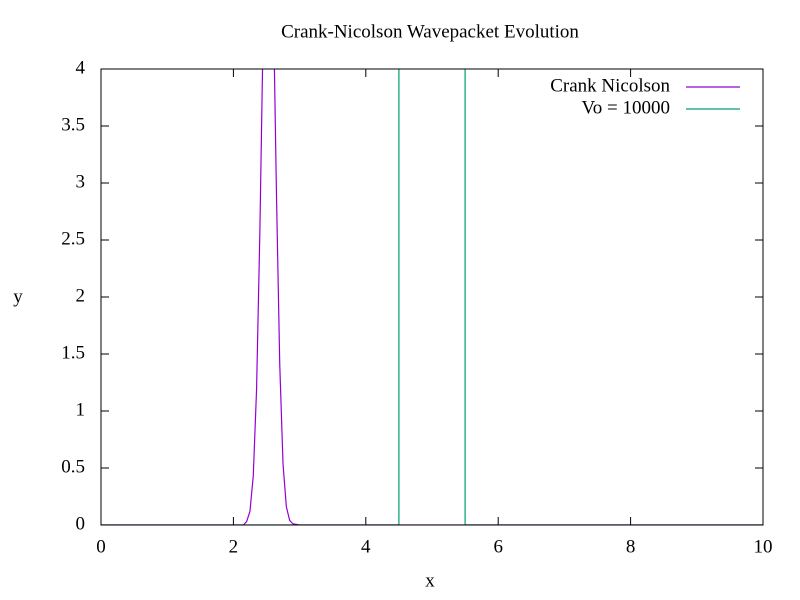 This screenshot has height=600, width=800. I want to click on chart-title: Crank-Nicolson Wavepacket Evolution, so click(430, 31).